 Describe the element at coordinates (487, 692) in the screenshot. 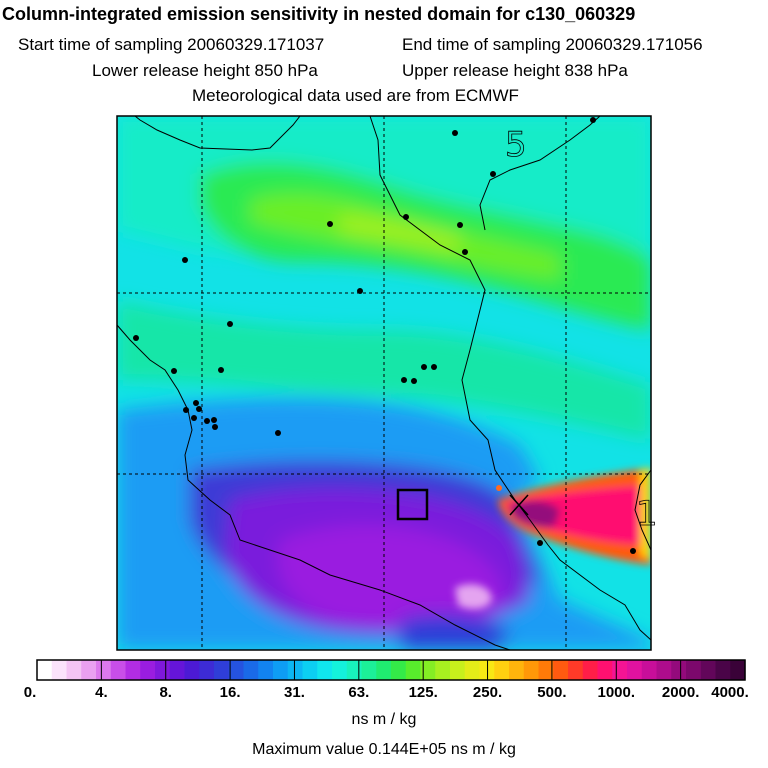

I see `colorbar-tick-label: 250.` at that location.